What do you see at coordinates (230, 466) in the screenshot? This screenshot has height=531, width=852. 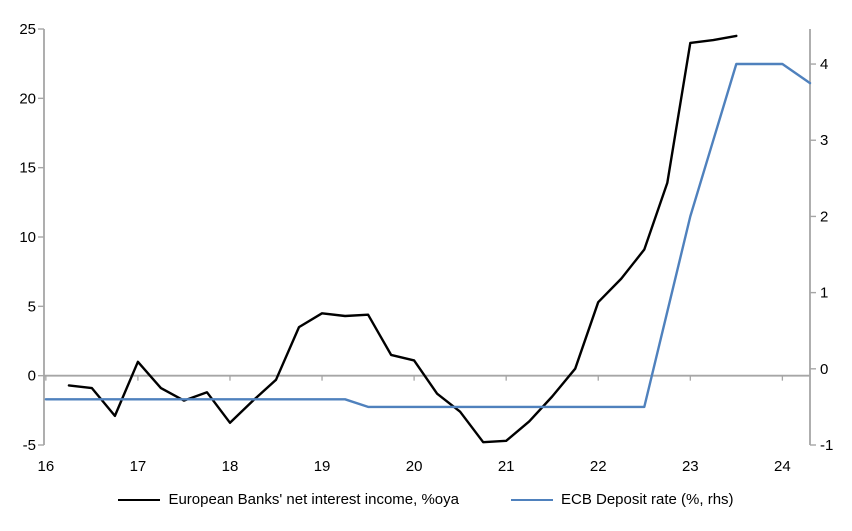 I see `x-axis-tick-label: 18` at bounding box center [230, 466].